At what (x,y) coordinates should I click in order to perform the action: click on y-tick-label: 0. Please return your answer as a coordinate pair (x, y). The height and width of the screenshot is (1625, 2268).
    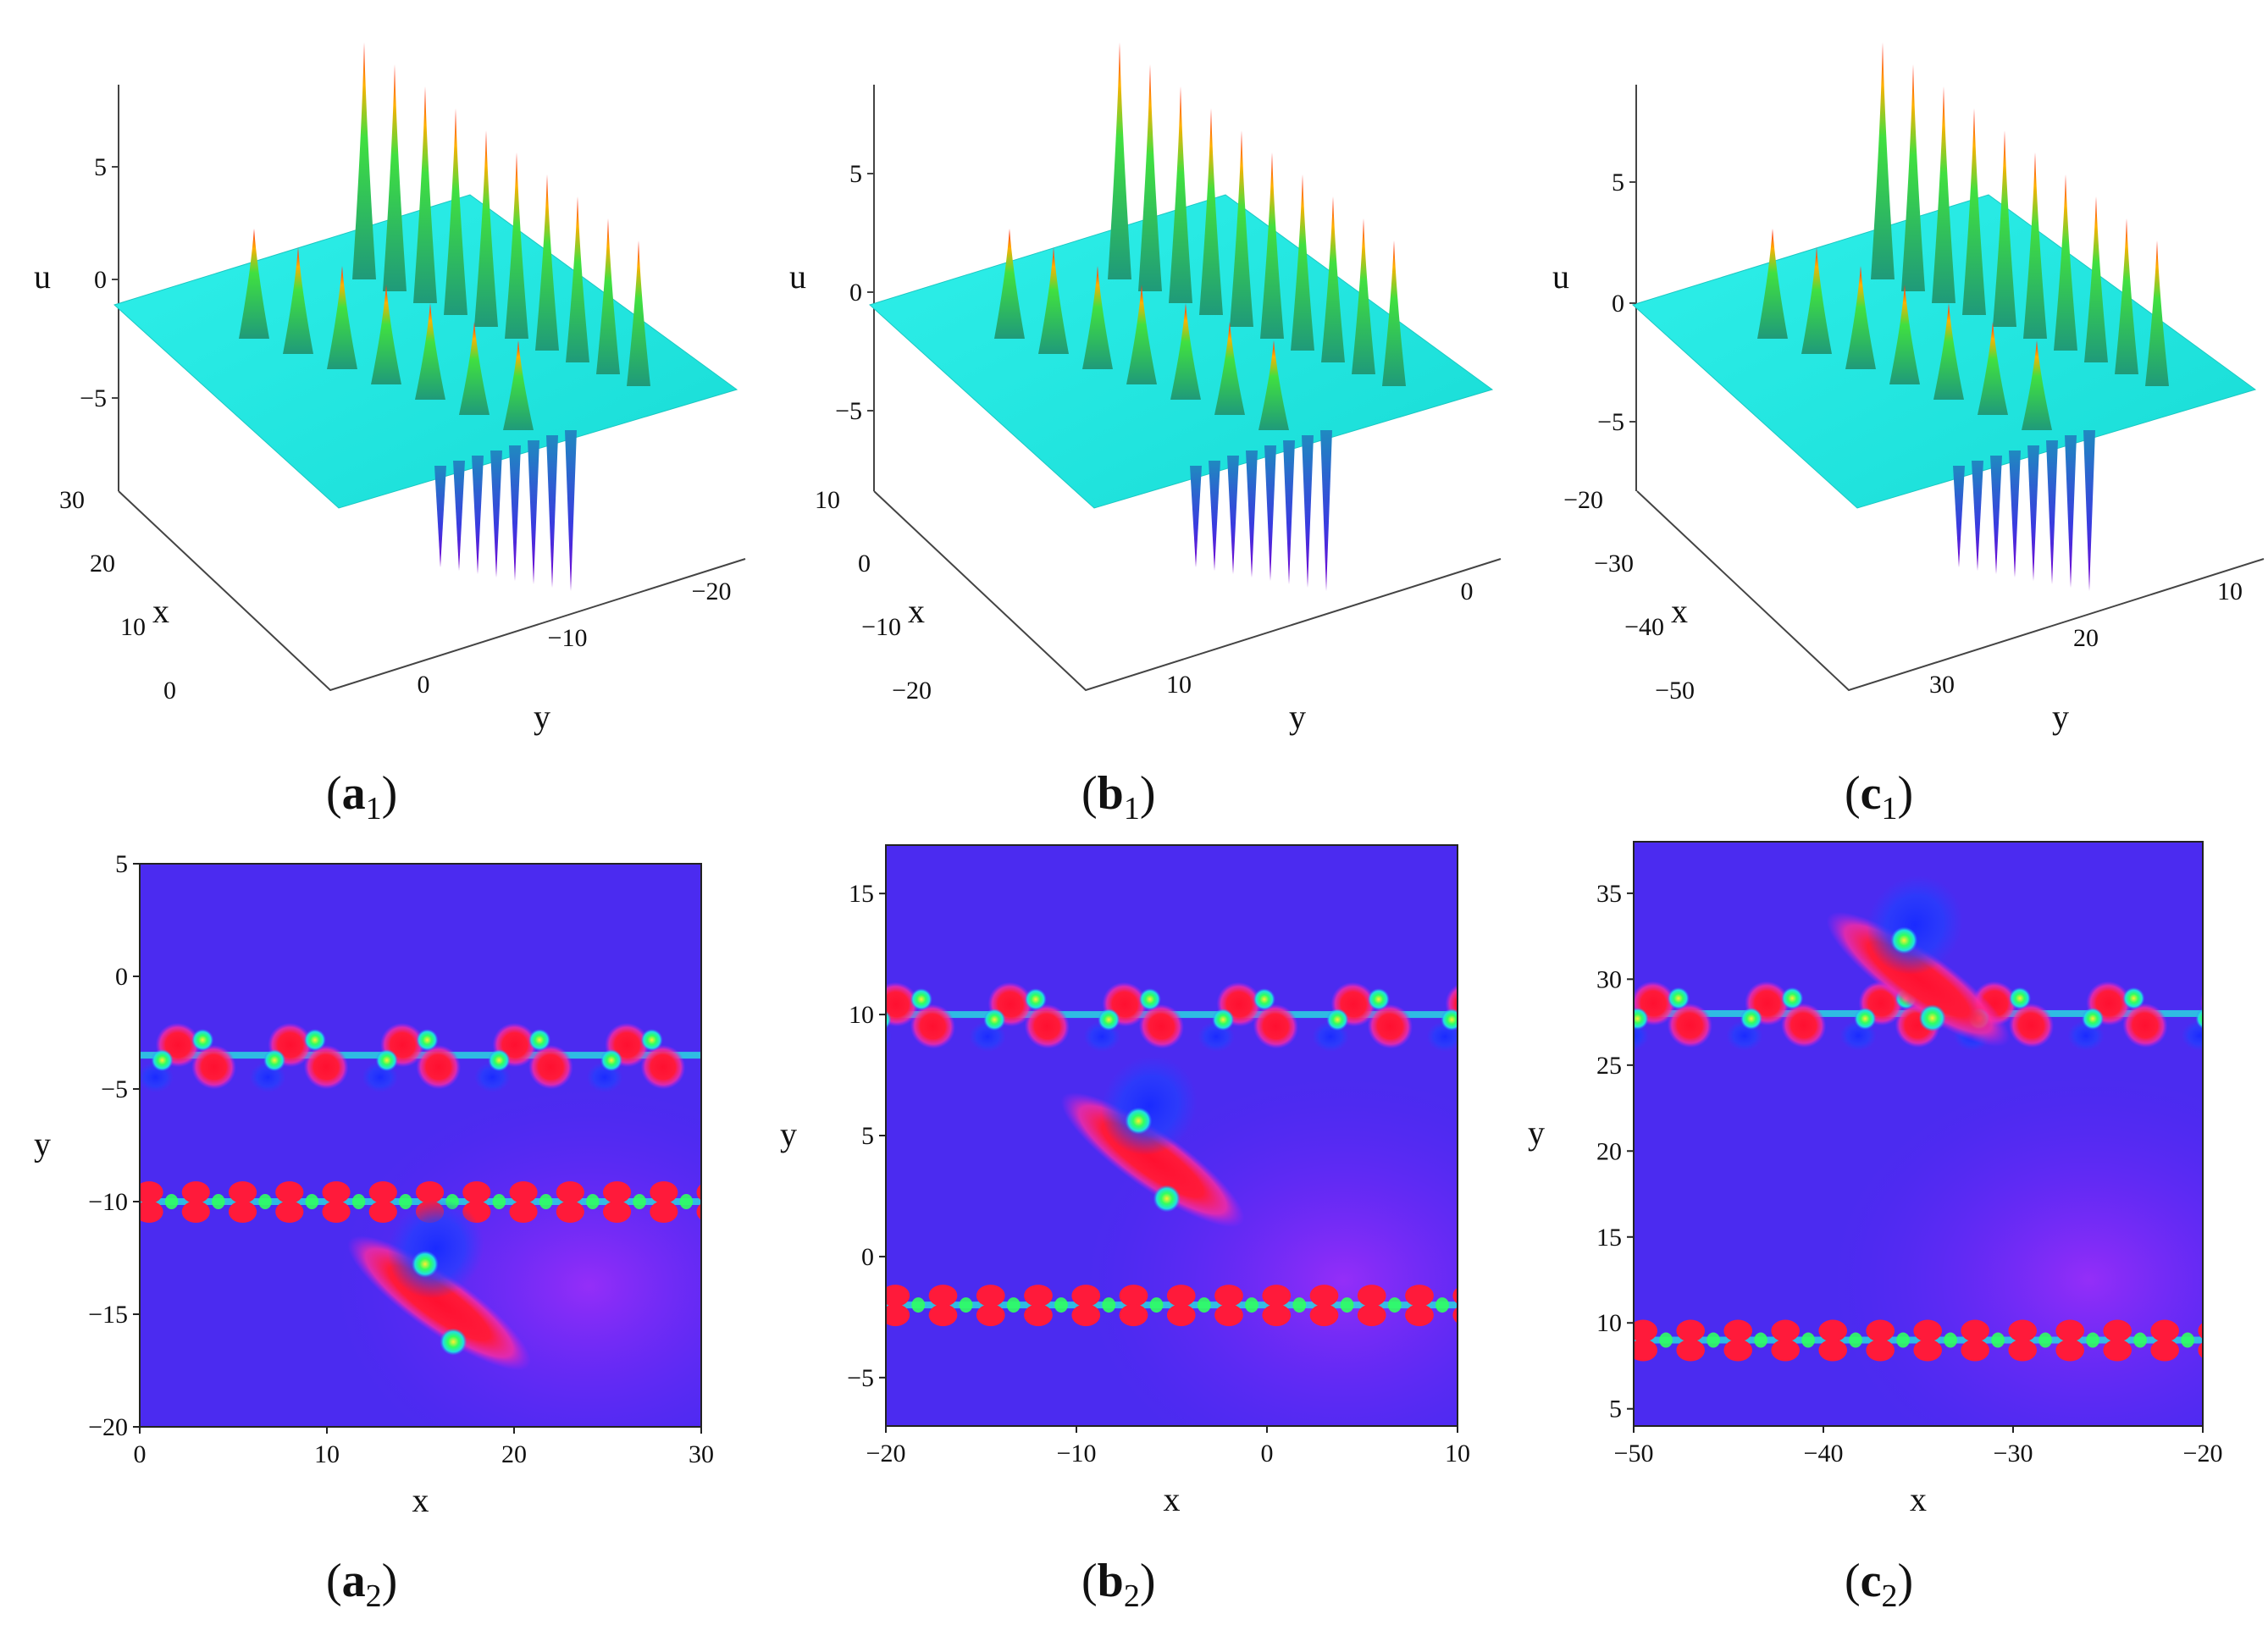
    Looking at the image, I should click on (1468, 592).